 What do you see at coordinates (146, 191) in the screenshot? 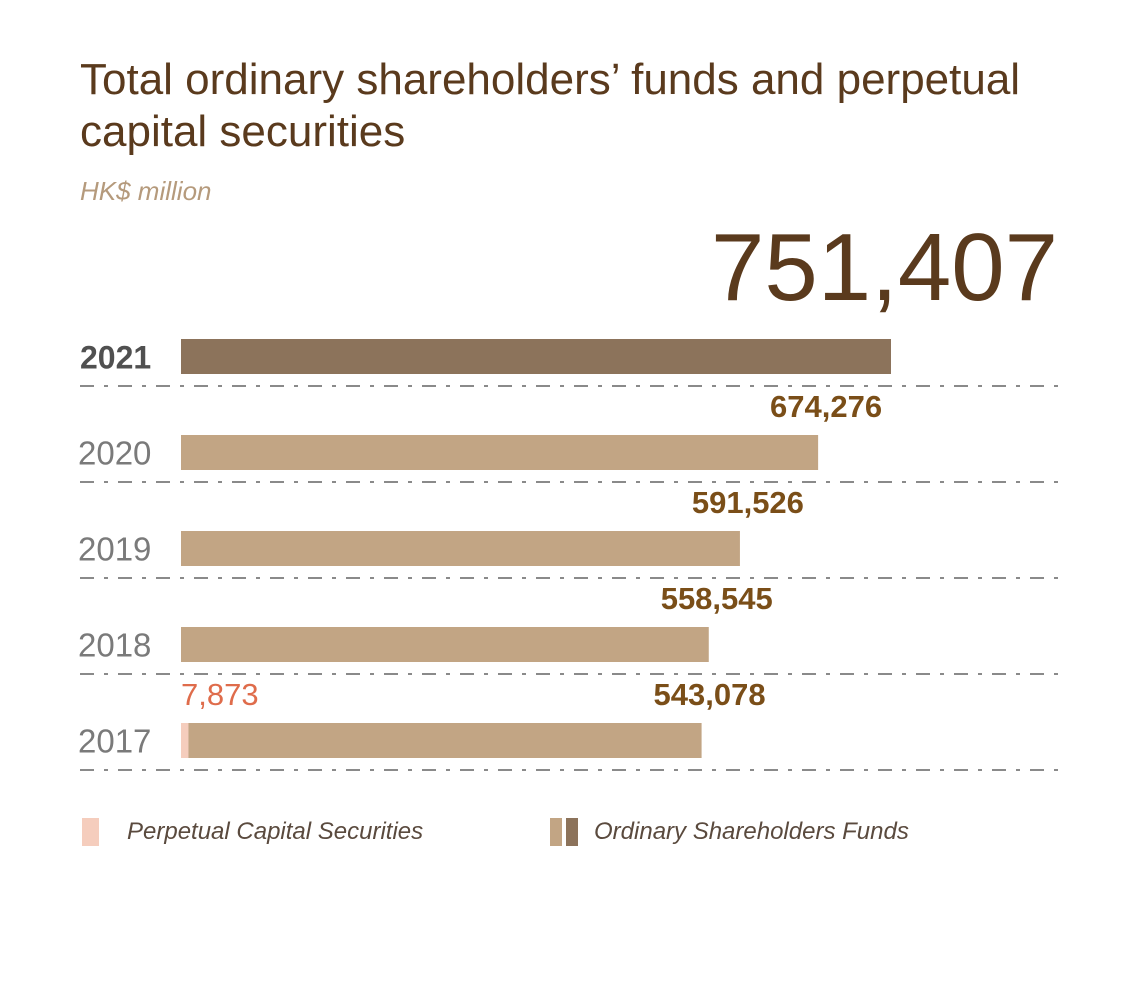
I see `chart-subtitle: HK$ million` at bounding box center [146, 191].